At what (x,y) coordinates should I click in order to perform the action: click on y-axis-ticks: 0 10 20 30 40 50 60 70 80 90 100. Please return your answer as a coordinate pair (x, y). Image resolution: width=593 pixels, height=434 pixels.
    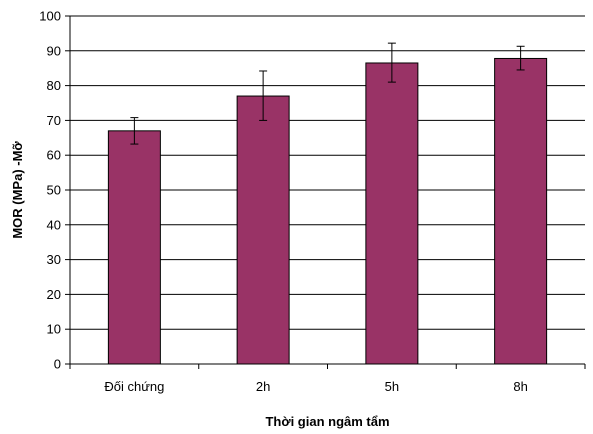
    Looking at the image, I should click on (54, 190).